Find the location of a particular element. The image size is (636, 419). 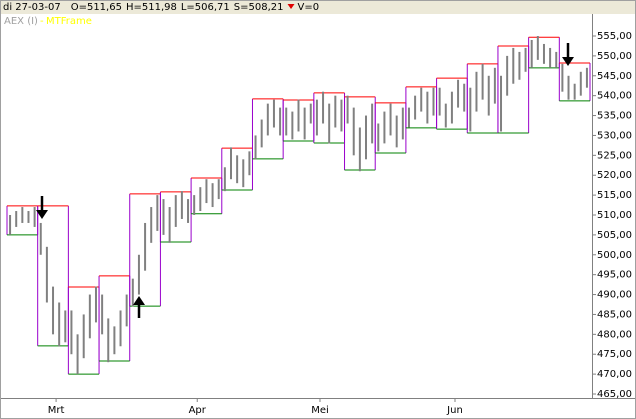

y-tick-label: 490,00 is located at coordinates (614, 295).